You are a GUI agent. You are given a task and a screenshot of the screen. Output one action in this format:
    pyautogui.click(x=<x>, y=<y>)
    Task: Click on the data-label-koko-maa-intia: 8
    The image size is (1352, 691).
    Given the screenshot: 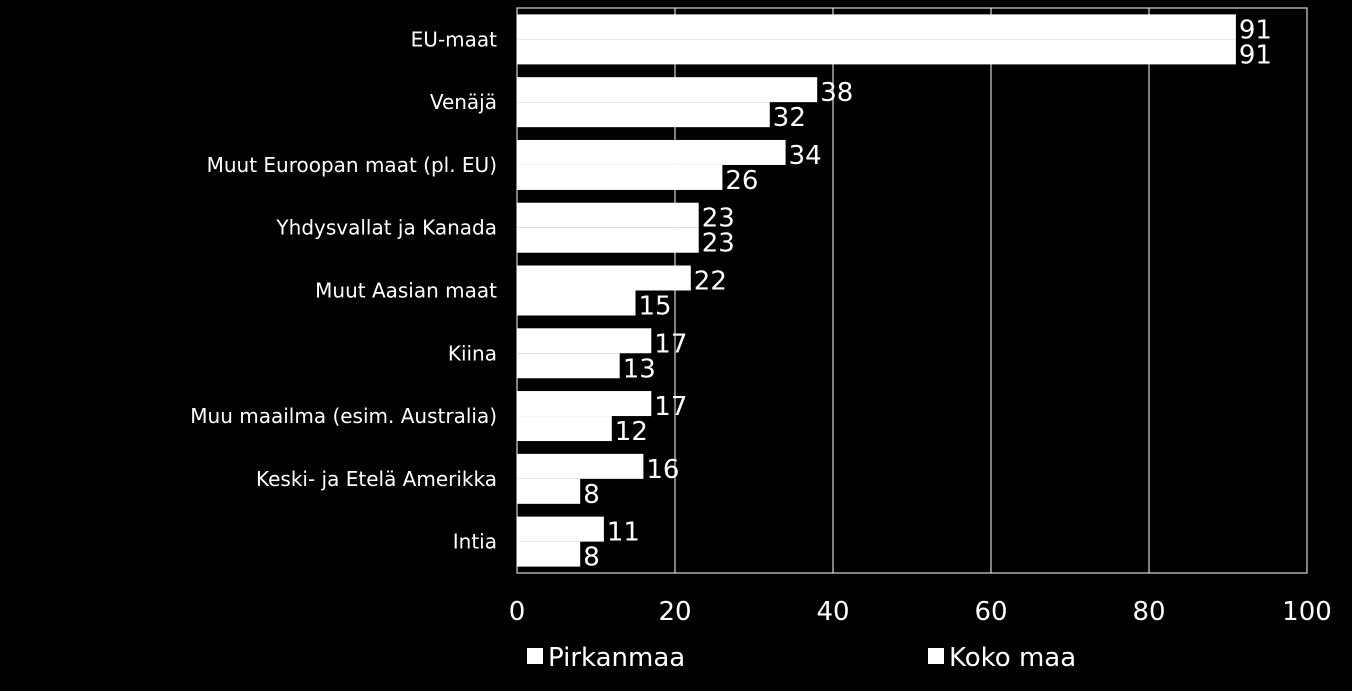 What is the action you would take?
    pyautogui.click(x=591, y=558)
    